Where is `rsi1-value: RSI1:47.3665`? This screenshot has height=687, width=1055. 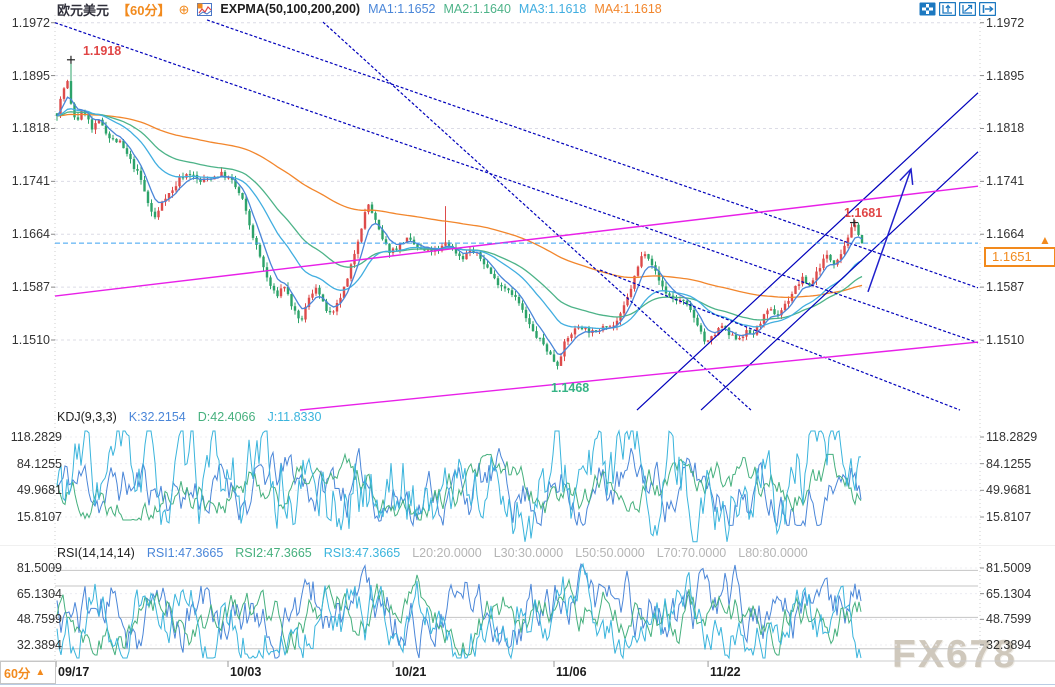 rsi1-value: RSI1:47.3665 is located at coordinates (185, 553).